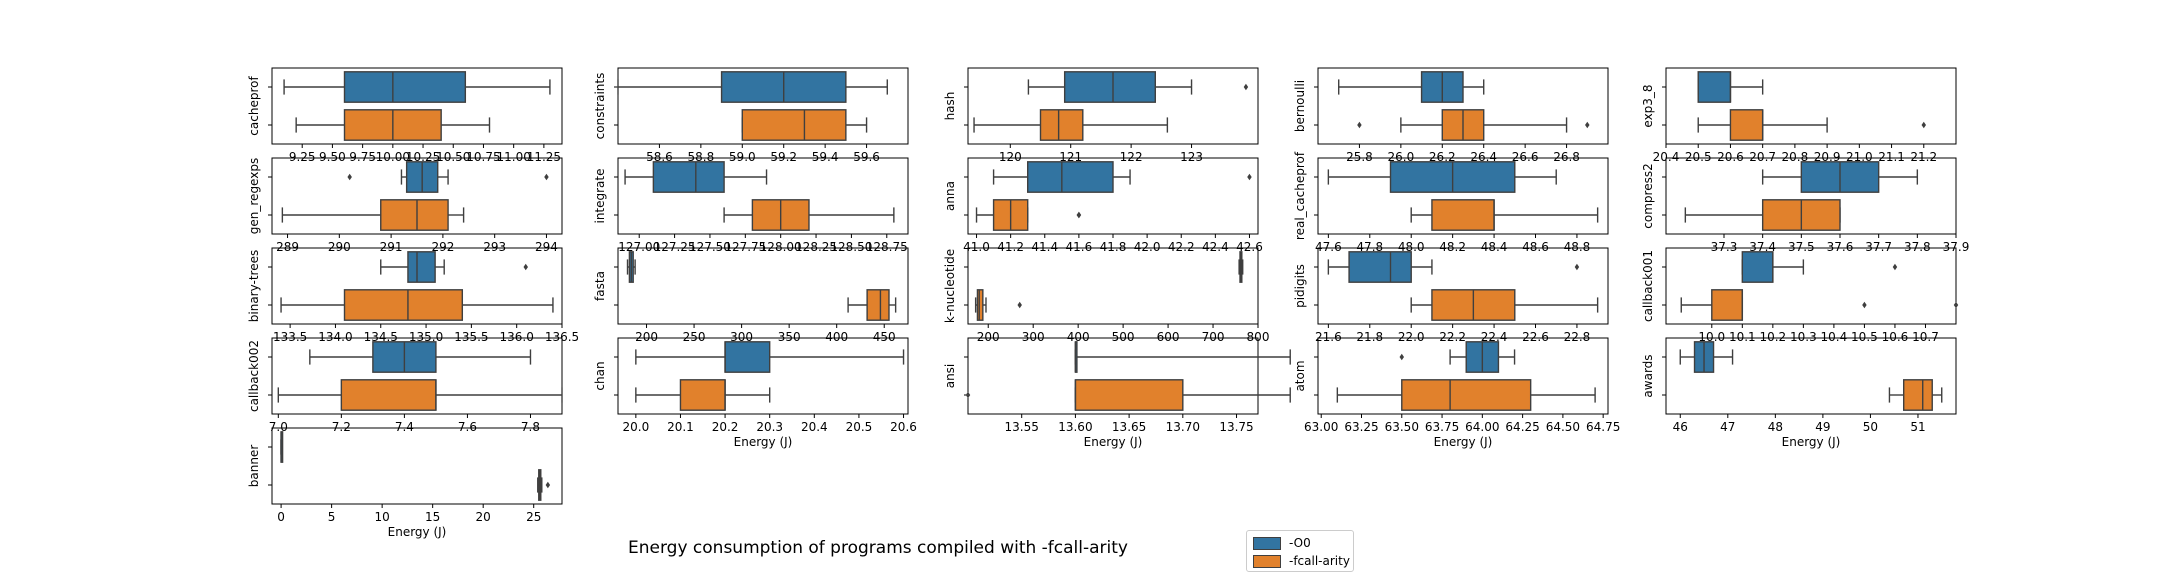  Describe the element at coordinates (789, 337) in the screenshot. I see `x-tick-label-fasta: 350` at that location.